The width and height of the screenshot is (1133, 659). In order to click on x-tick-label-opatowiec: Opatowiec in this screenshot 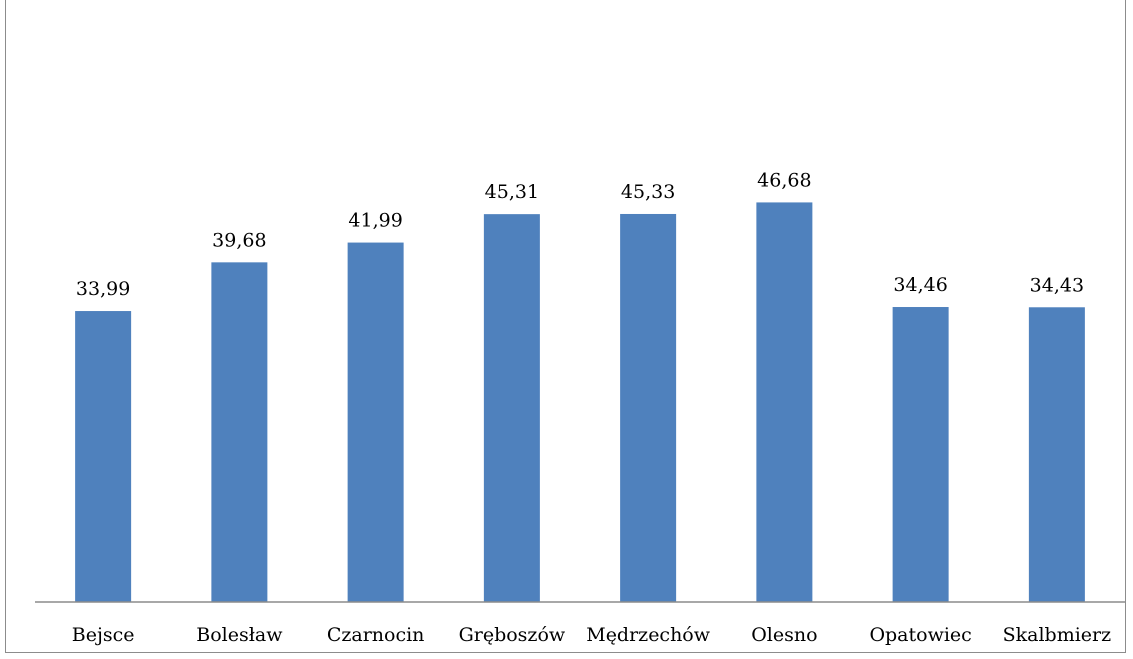, I will do `click(920, 635)`.